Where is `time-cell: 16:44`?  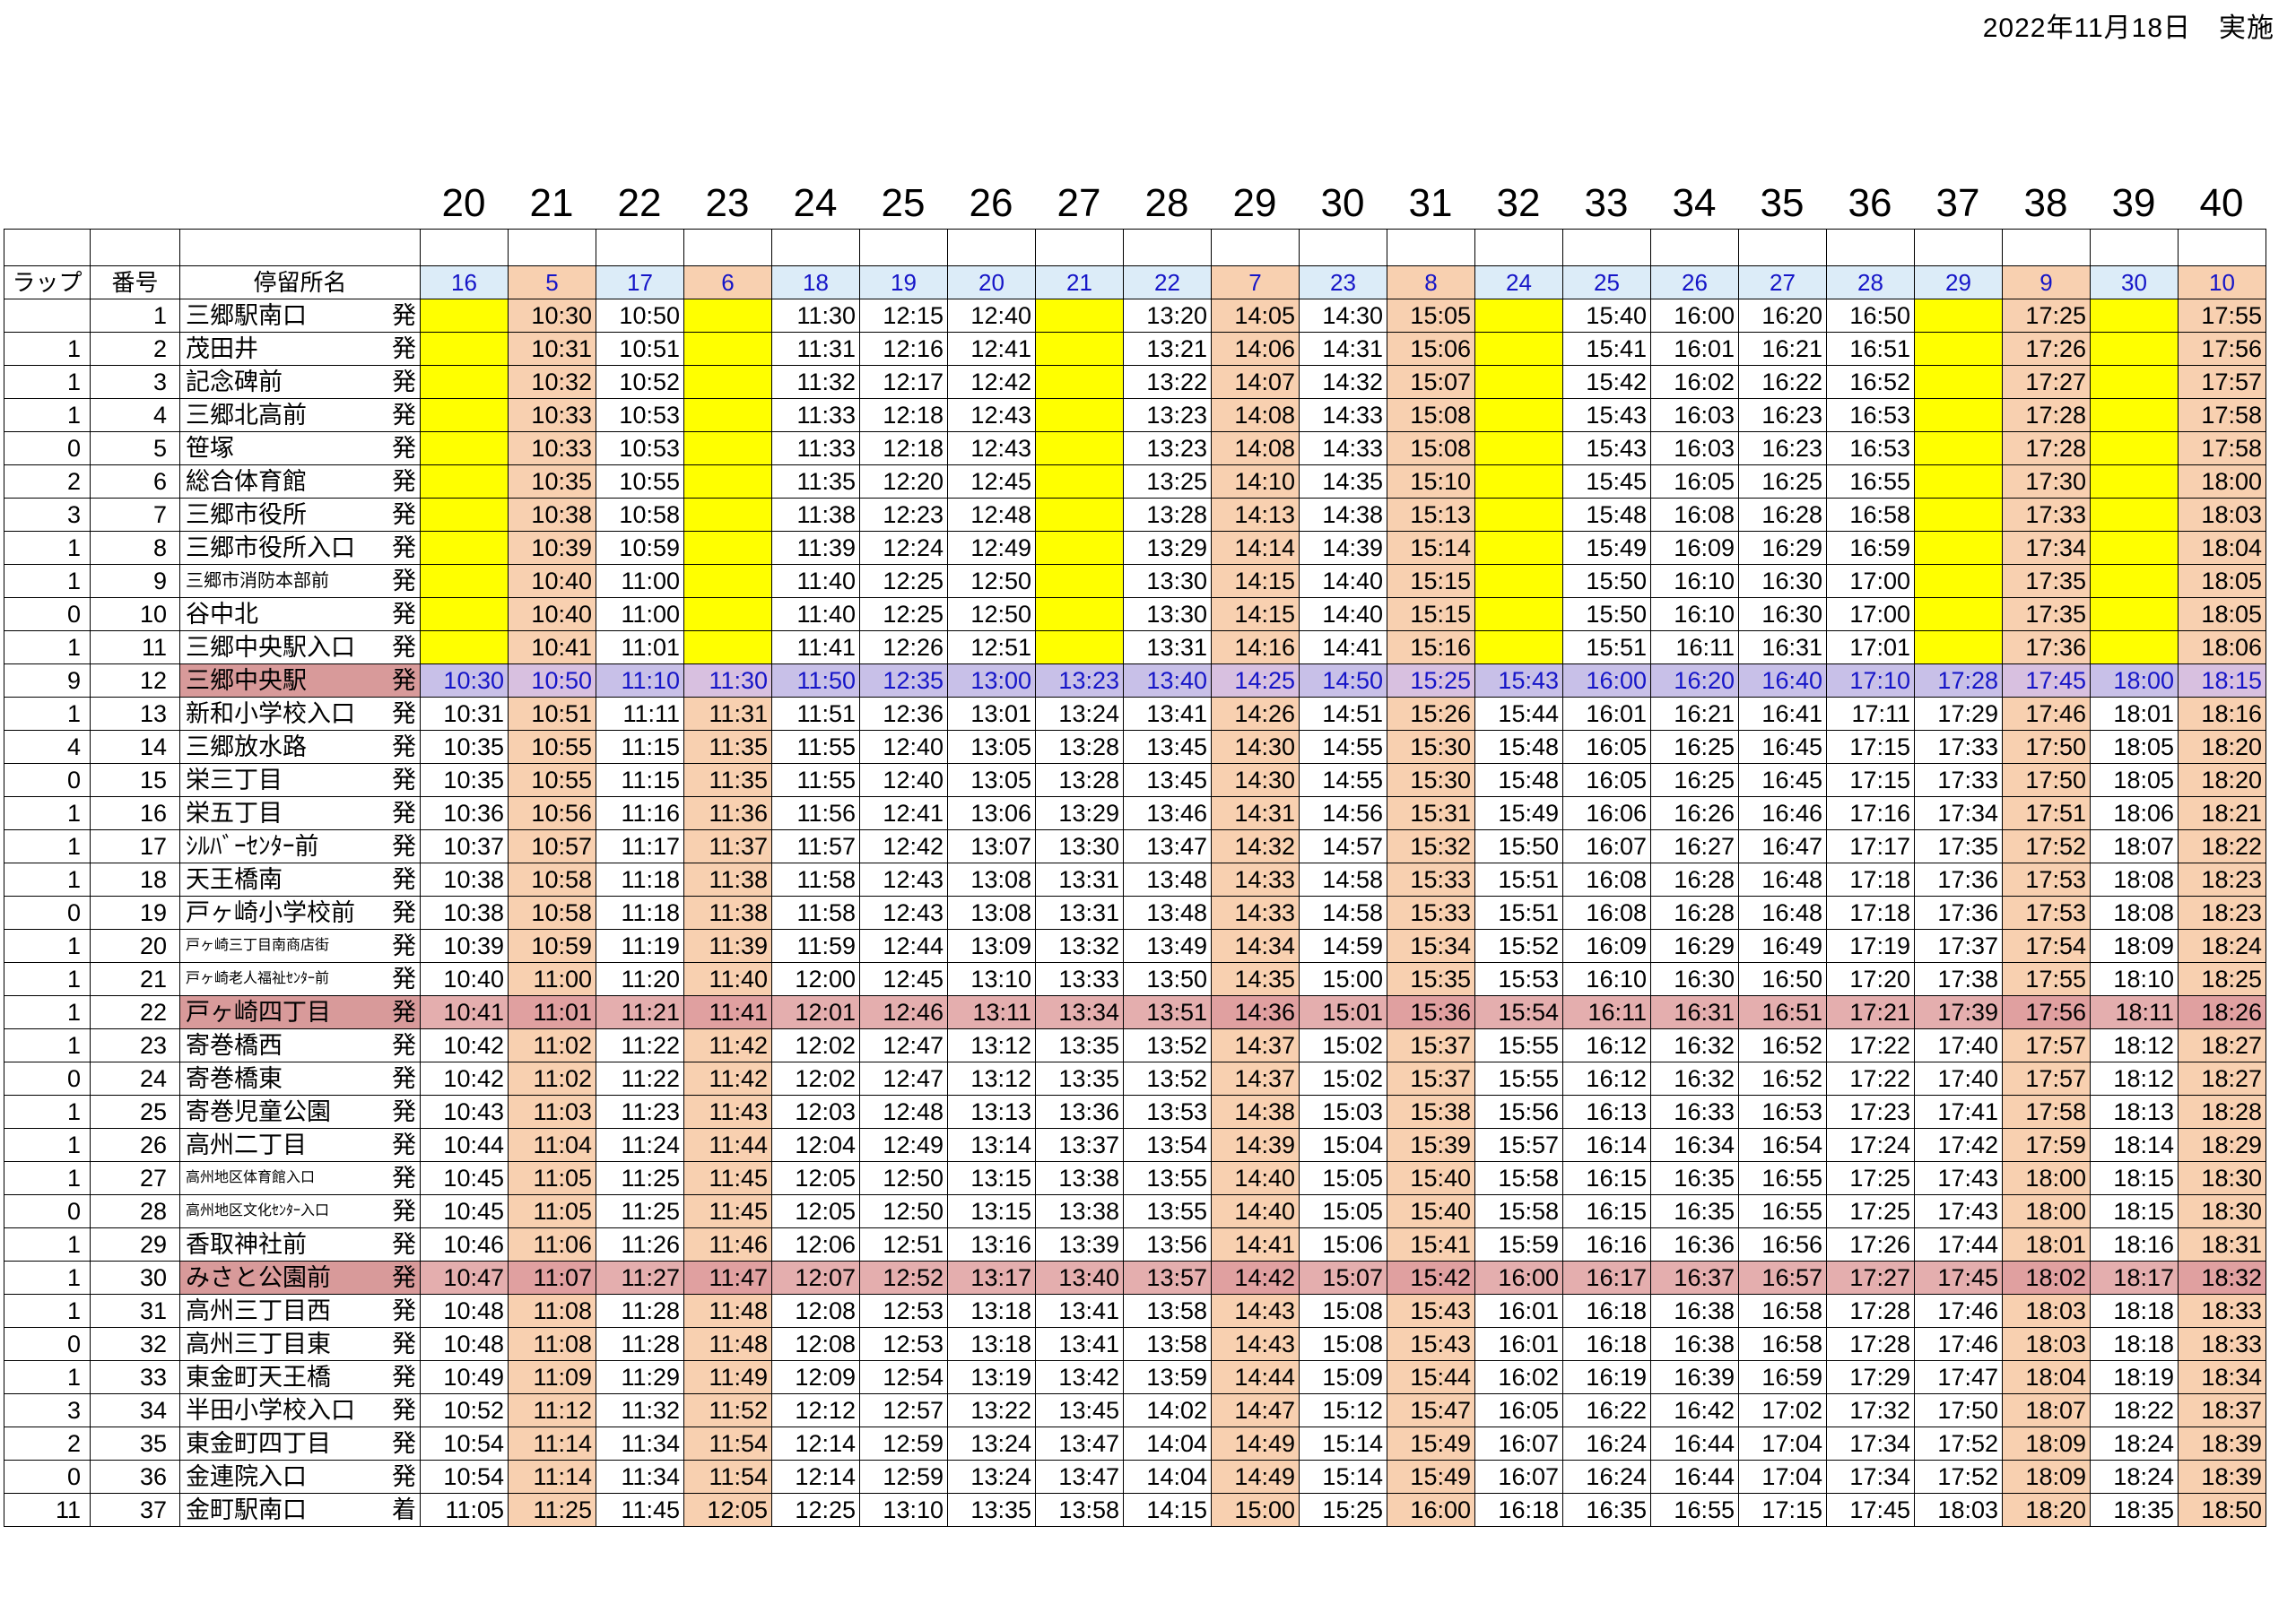
time-cell: 16:44 is located at coordinates (1694, 1444).